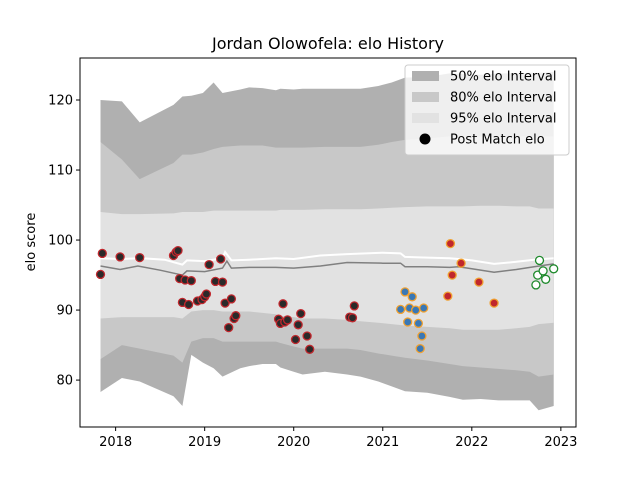  I want to click on legend-marker, so click(425, 139).